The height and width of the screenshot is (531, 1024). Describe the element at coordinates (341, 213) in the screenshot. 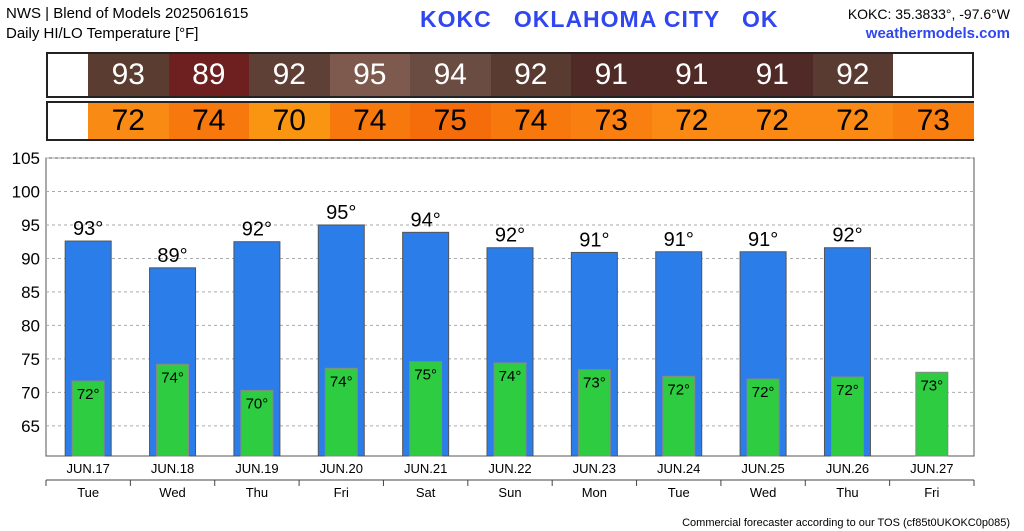

I see `high-bar-label: 95°` at that location.